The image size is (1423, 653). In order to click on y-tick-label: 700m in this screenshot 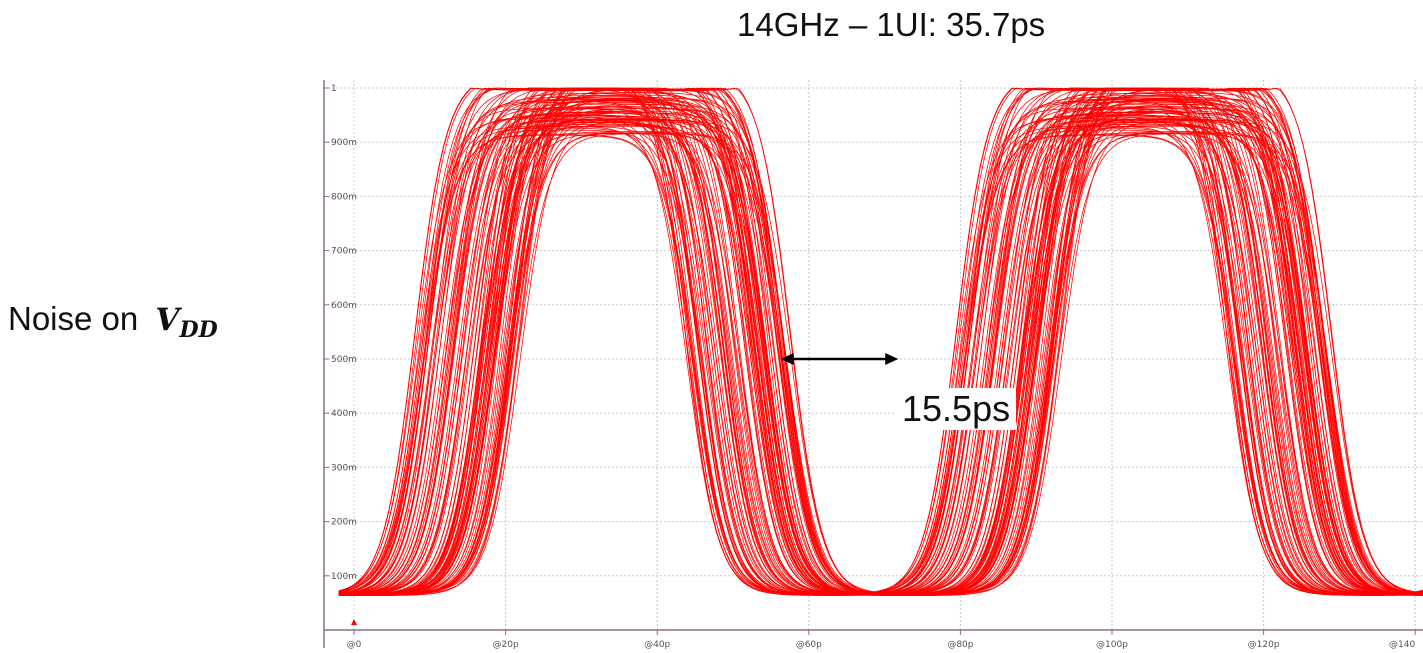, I will do `click(344, 252)`.